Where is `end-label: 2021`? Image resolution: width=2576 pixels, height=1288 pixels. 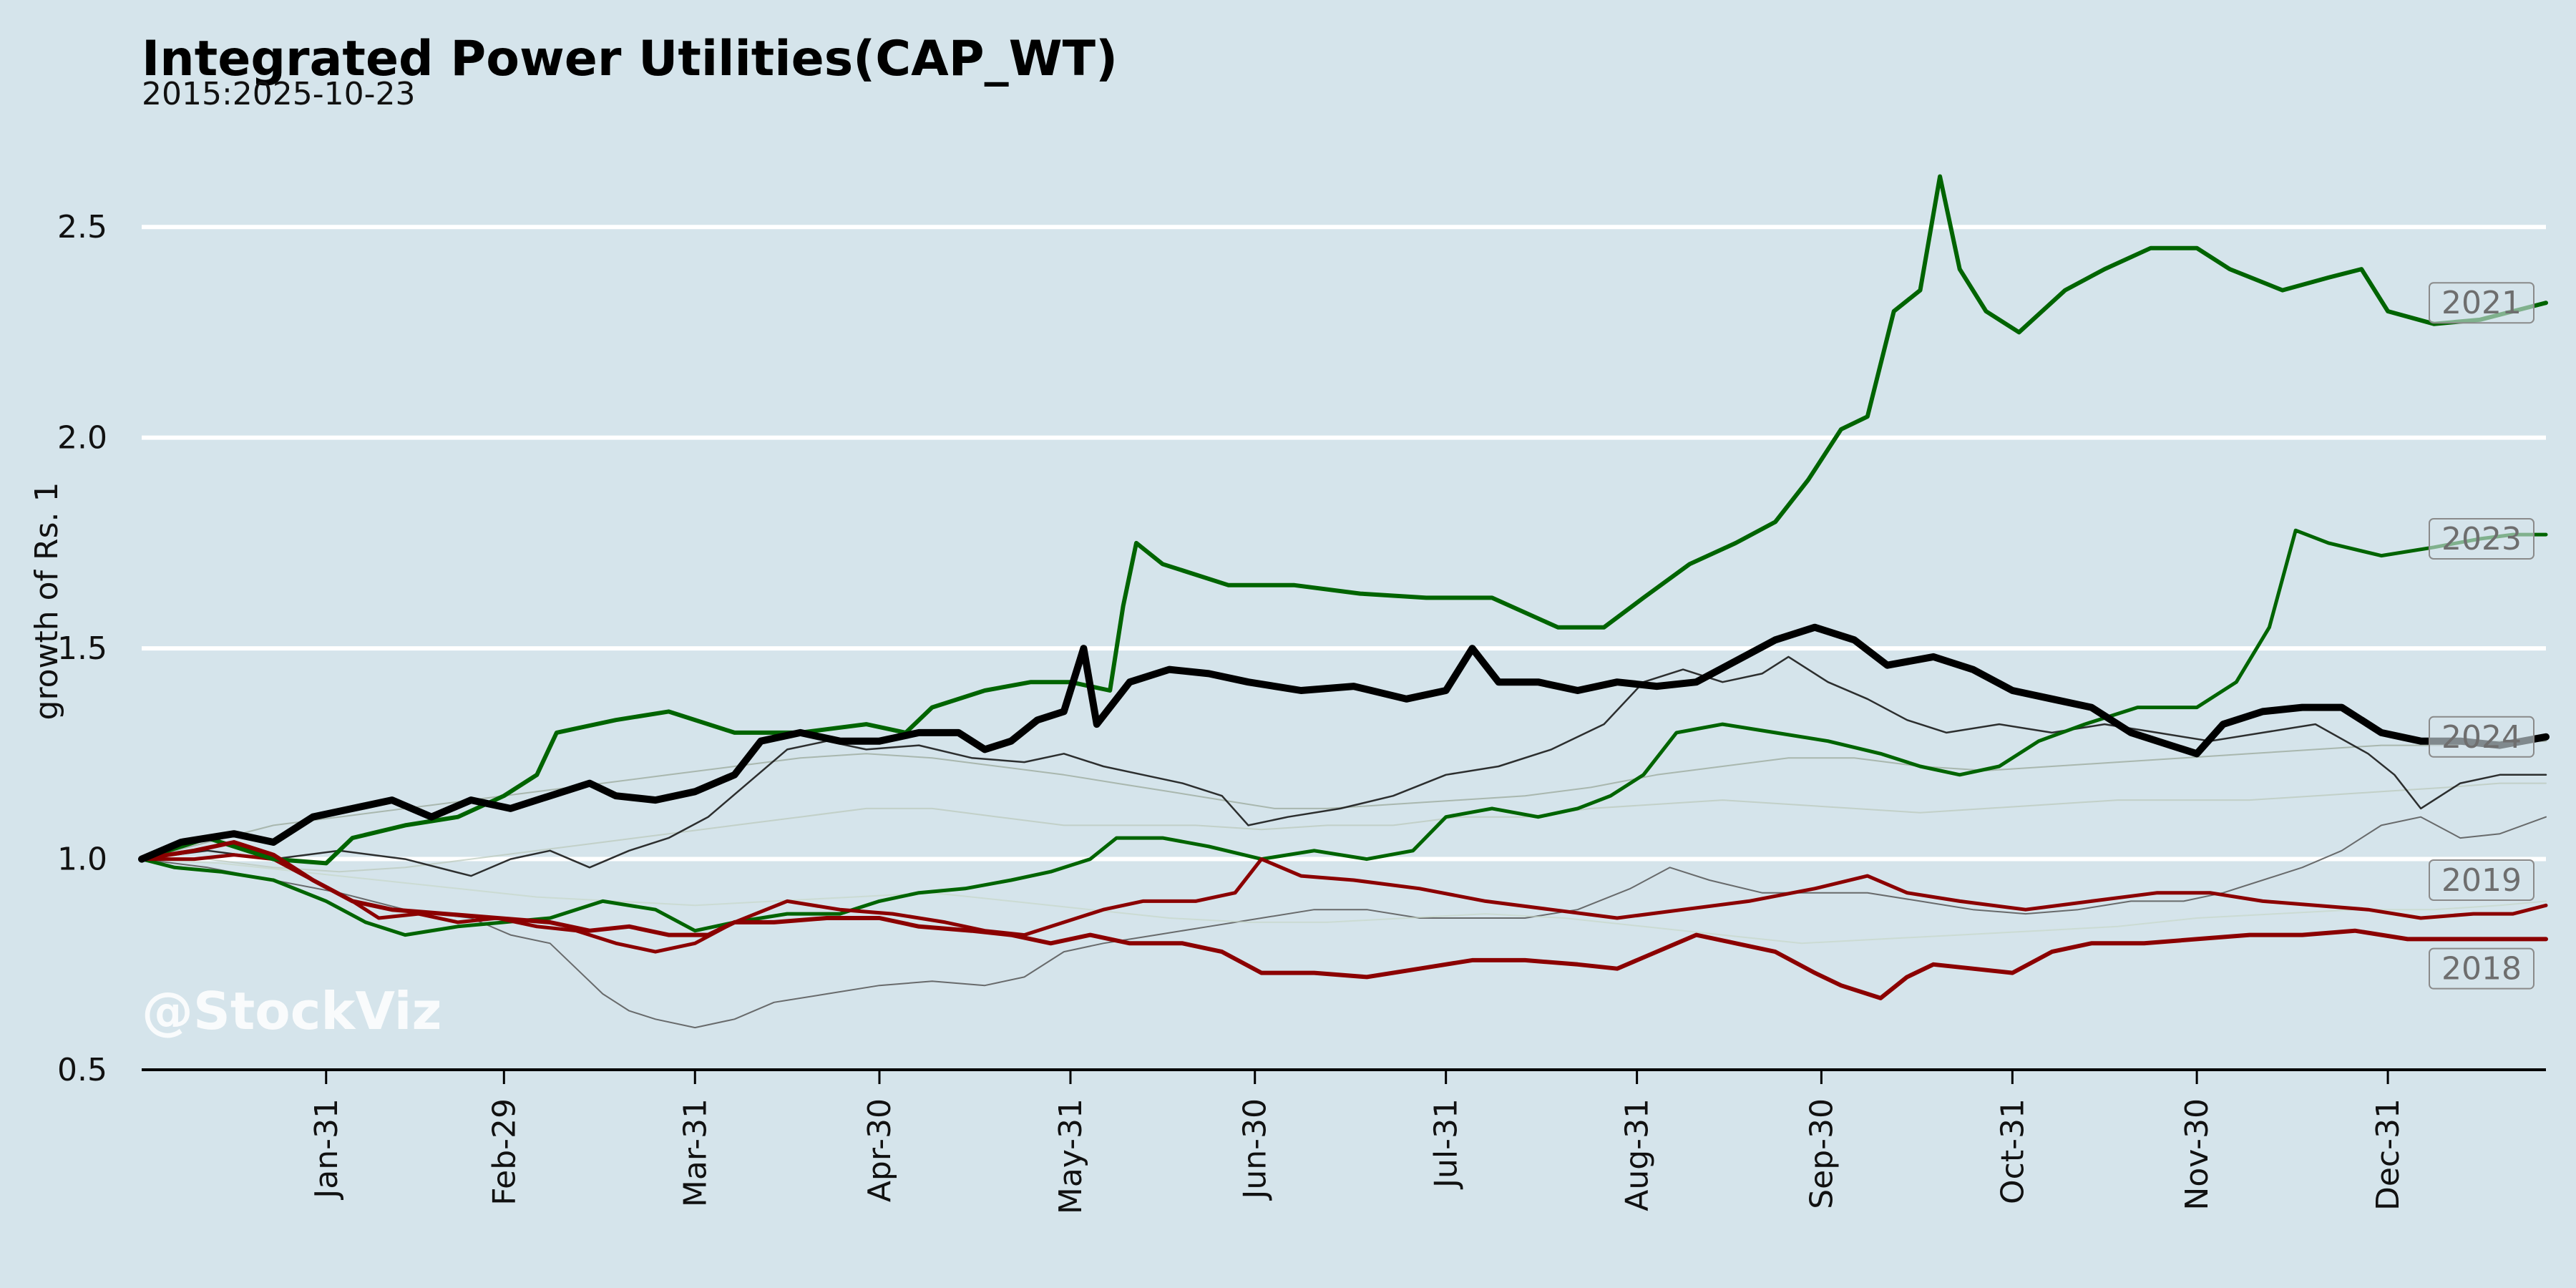 end-label: 2021 is located at coordinates (2481, 303).